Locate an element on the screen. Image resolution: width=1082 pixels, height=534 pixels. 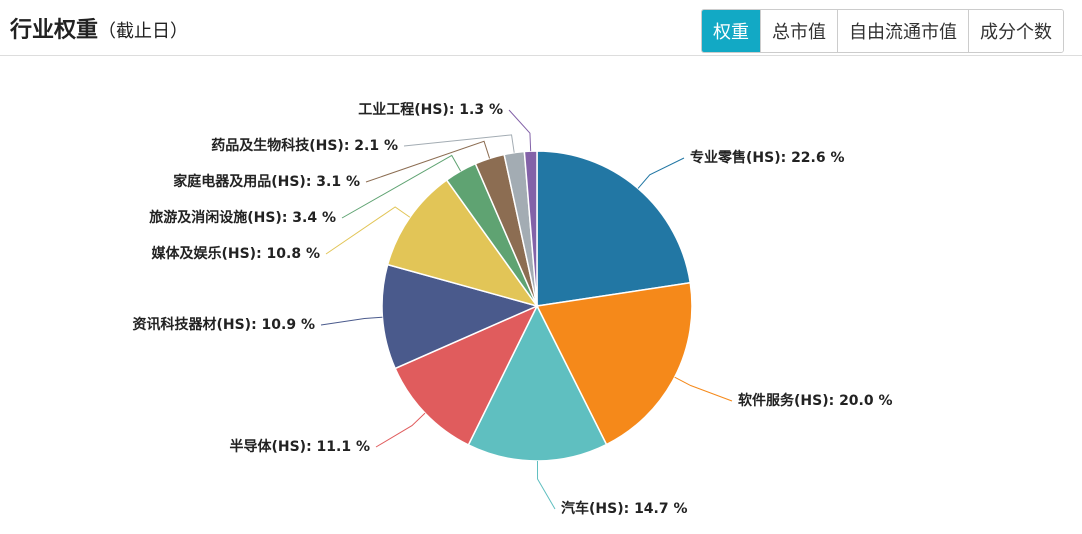
data-label: 家庭电器及用品(HS): 3.1 % is located at coordinates (266, 181).